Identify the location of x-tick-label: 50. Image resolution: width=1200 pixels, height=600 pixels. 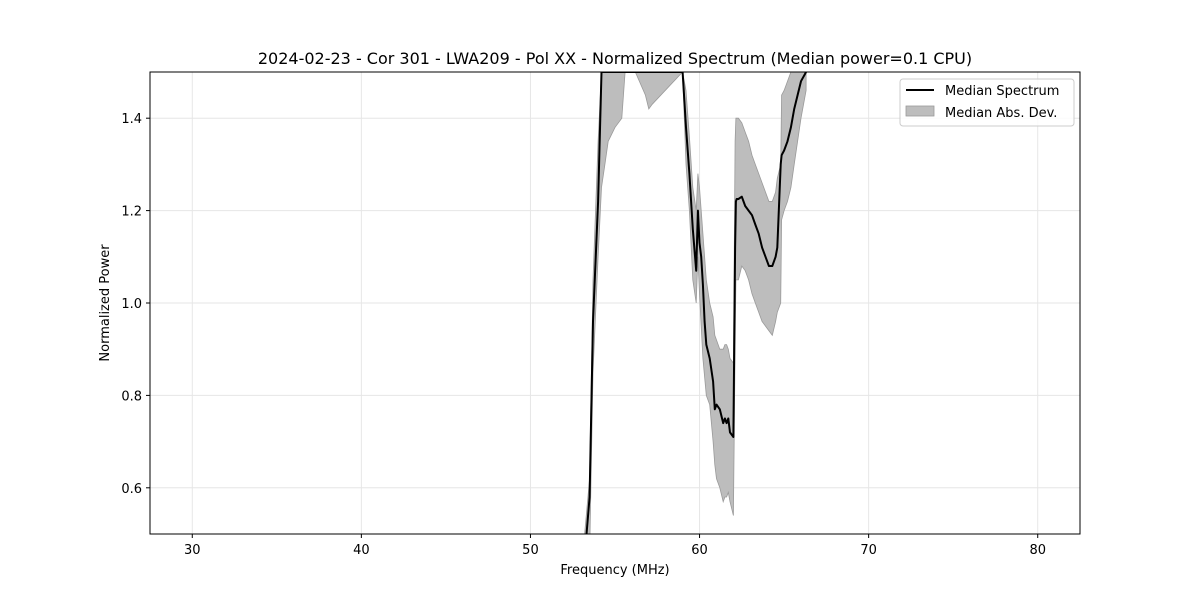
(530, 550).